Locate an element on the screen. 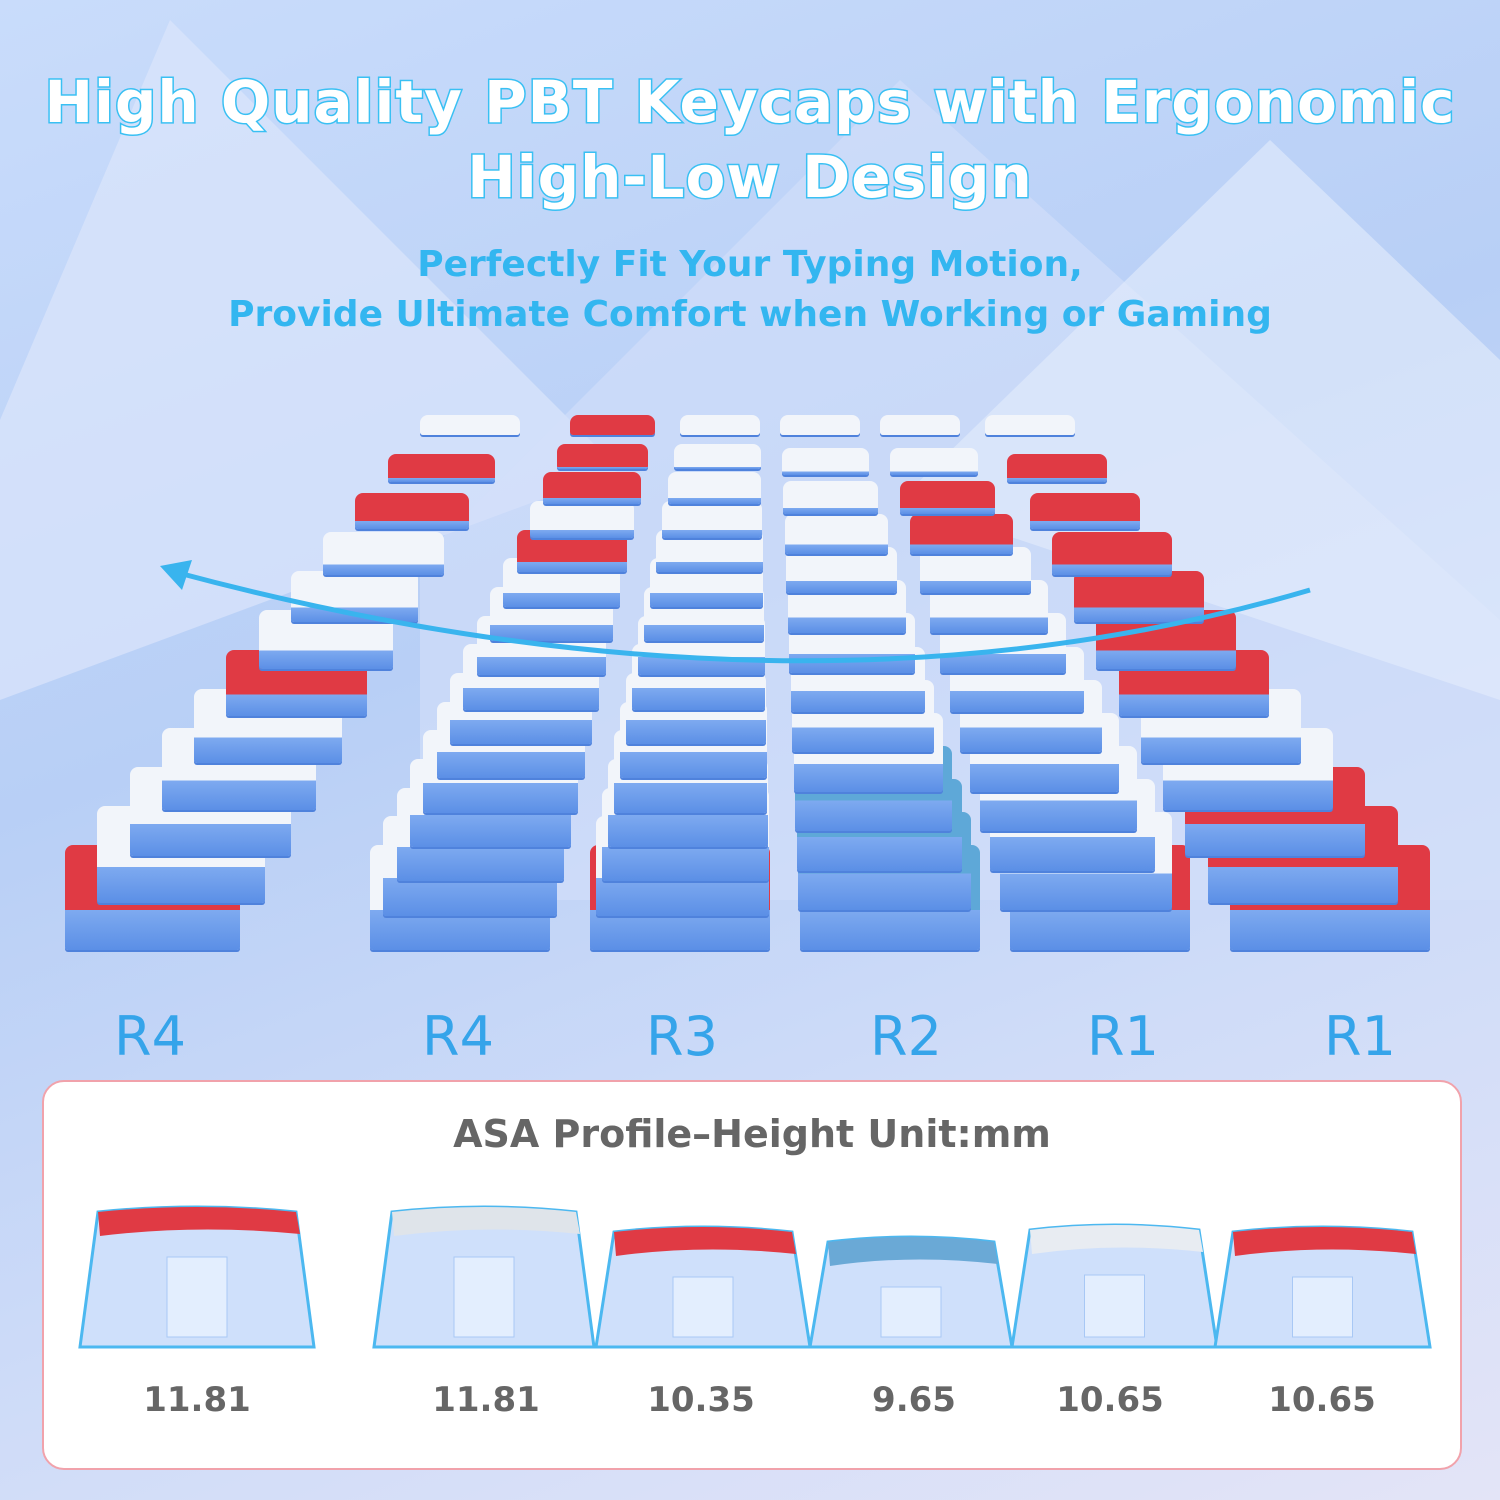 Image resolution: width=1500 pixels, height=1500 pixels. profile-keycaps is located at coordinates (755, 1277).